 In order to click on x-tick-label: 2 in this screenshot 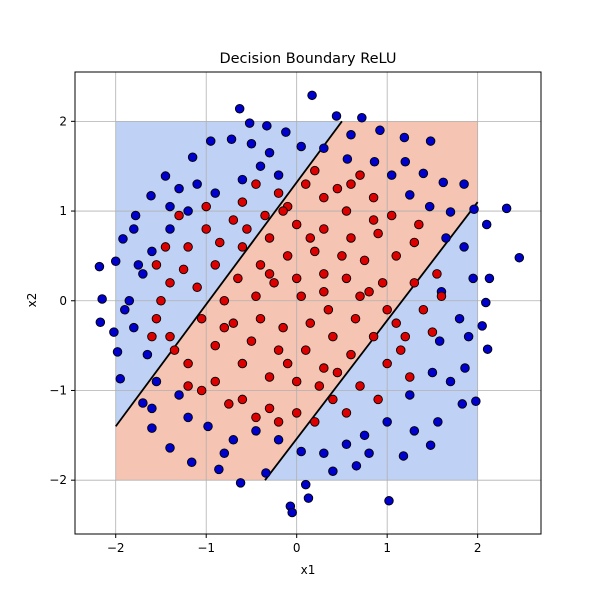, I will do `click(478, 548)`.